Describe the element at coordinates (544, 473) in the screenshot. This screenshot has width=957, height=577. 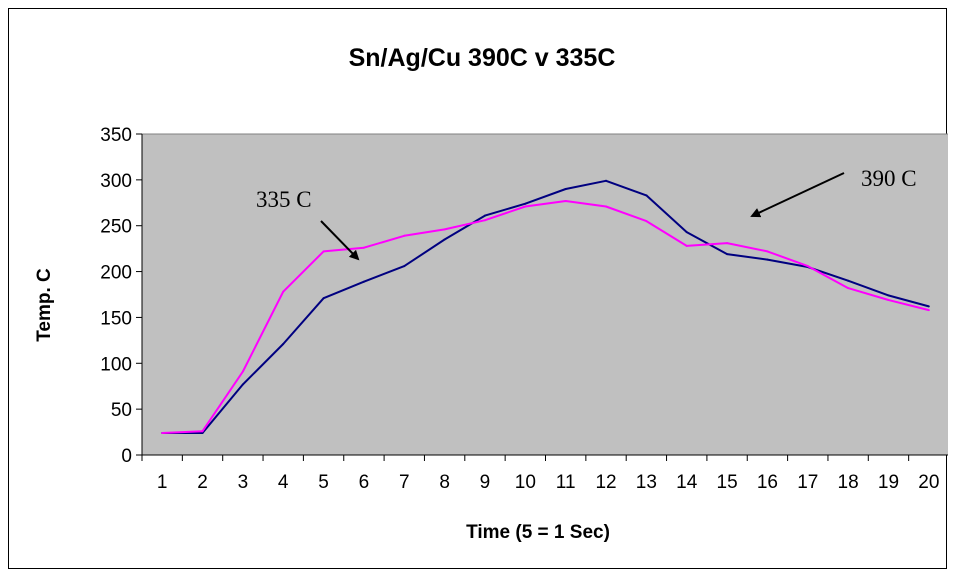
I see `x-axis: 1 2 3 4 5 6 7 8 9 10 11 12 13 14 15 16 17 18 19 20` at that location.